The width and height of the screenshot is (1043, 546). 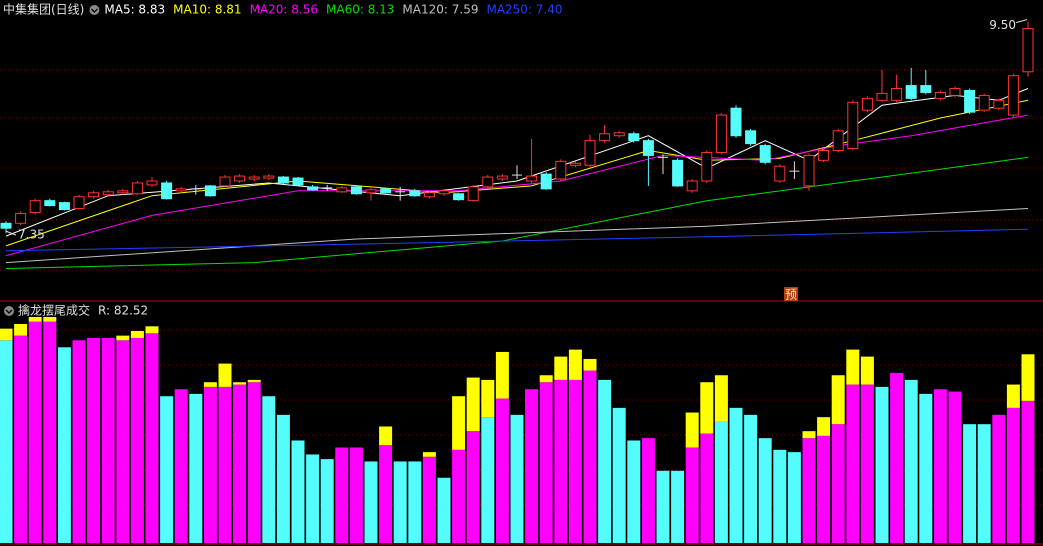 I want to click on low-arrow, so click(x=11, y=233).